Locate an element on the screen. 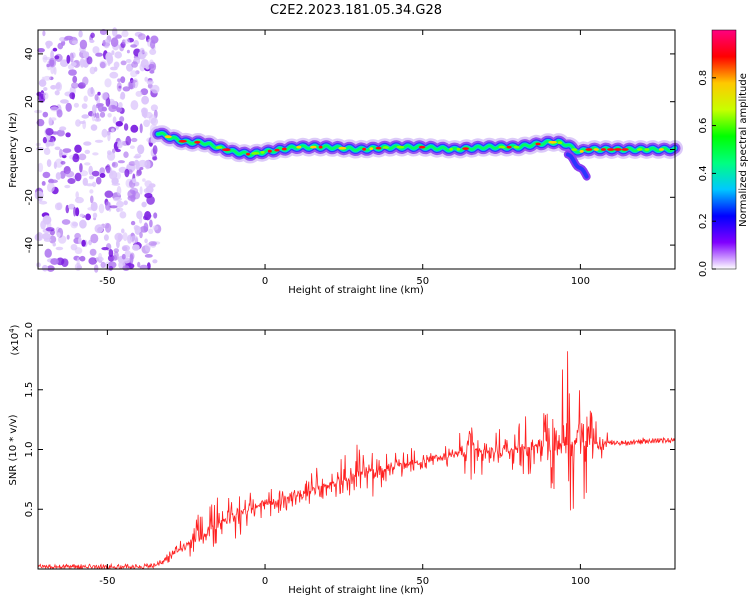 This screenshot has width=750, height=600. colorbar-frame is located at coordinates (724, 149).